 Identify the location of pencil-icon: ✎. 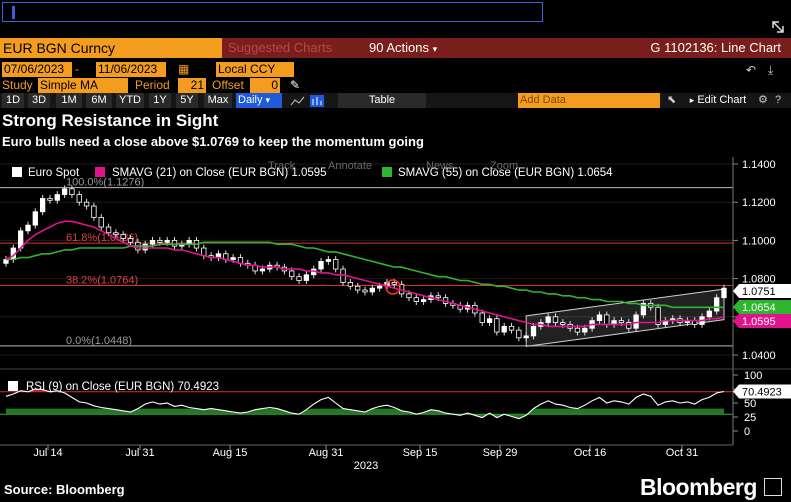
(295, 85).